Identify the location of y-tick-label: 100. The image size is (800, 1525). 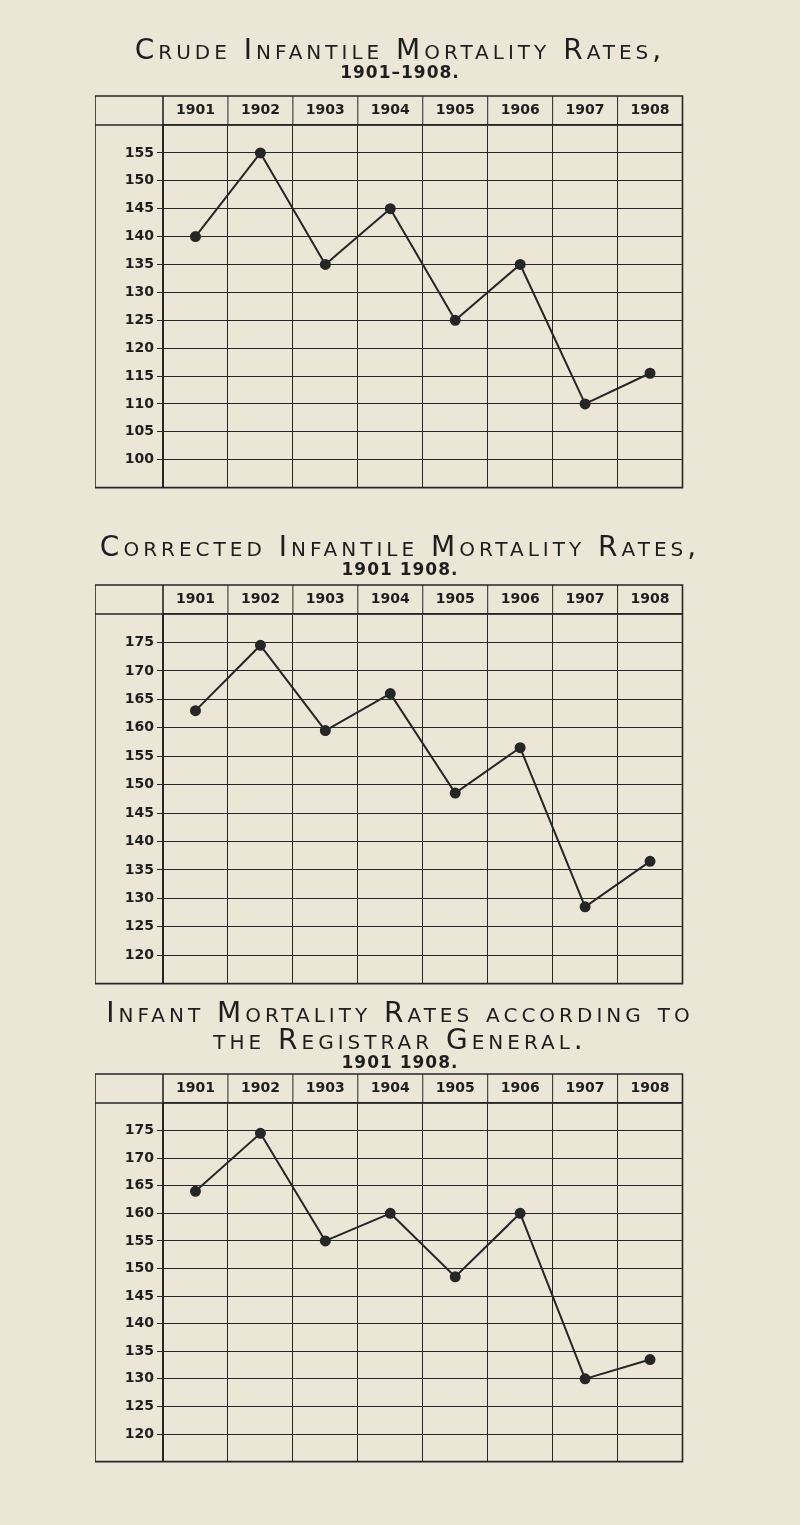
(139, 458).